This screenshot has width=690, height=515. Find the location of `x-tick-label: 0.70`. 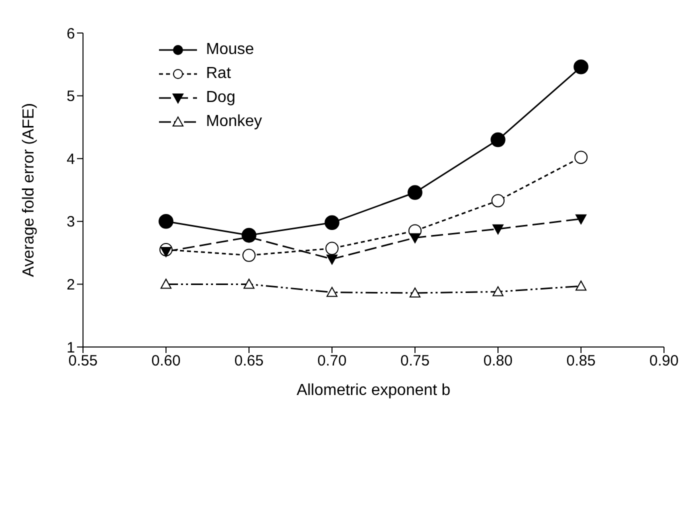

x-tick-label: 0.70 is located at coordinates (332, 361).